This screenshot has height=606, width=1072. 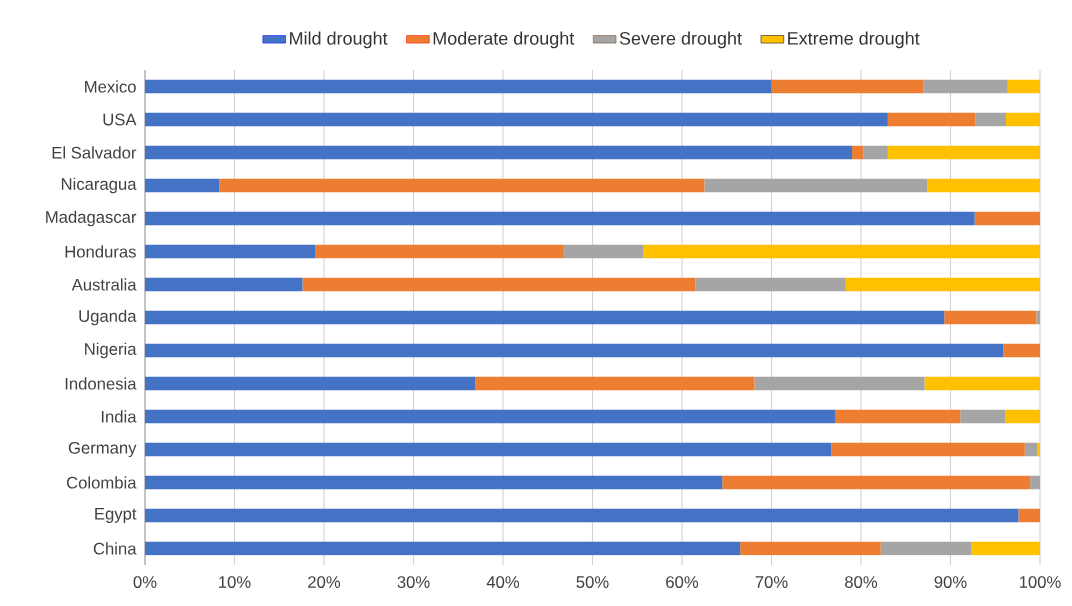 I want to click on y-tick-label: Uganda, so click(x=108, y=317).